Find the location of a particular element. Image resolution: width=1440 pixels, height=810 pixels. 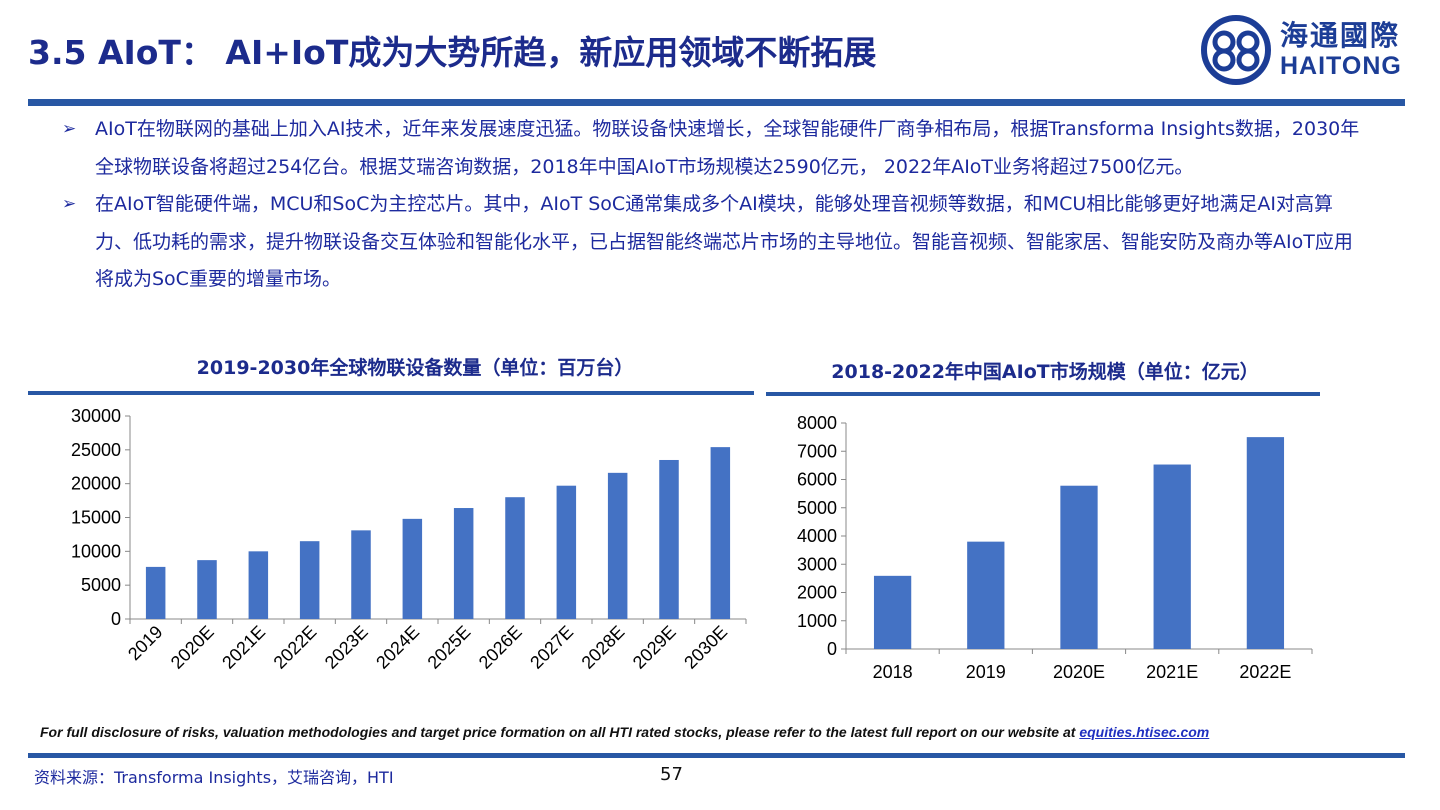

x-tick-label: 2023E is located at coordinates (346, 647).